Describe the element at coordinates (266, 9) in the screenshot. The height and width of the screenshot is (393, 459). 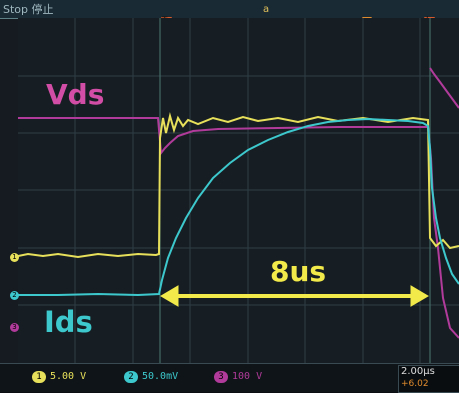
I see `cursor-a-label: a` at that location.